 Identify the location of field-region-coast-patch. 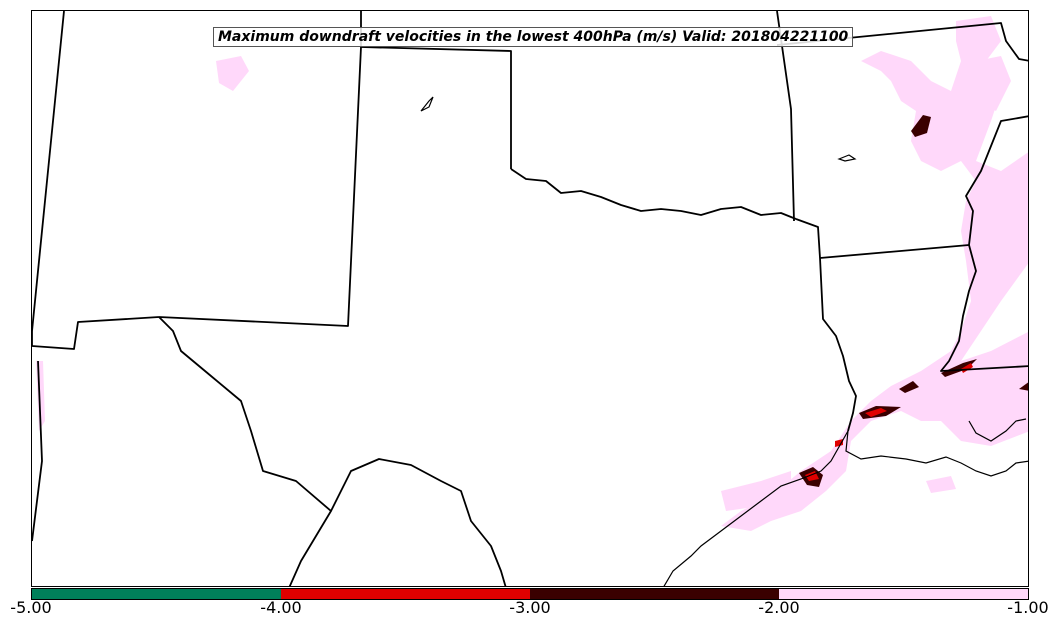
(756, 491).